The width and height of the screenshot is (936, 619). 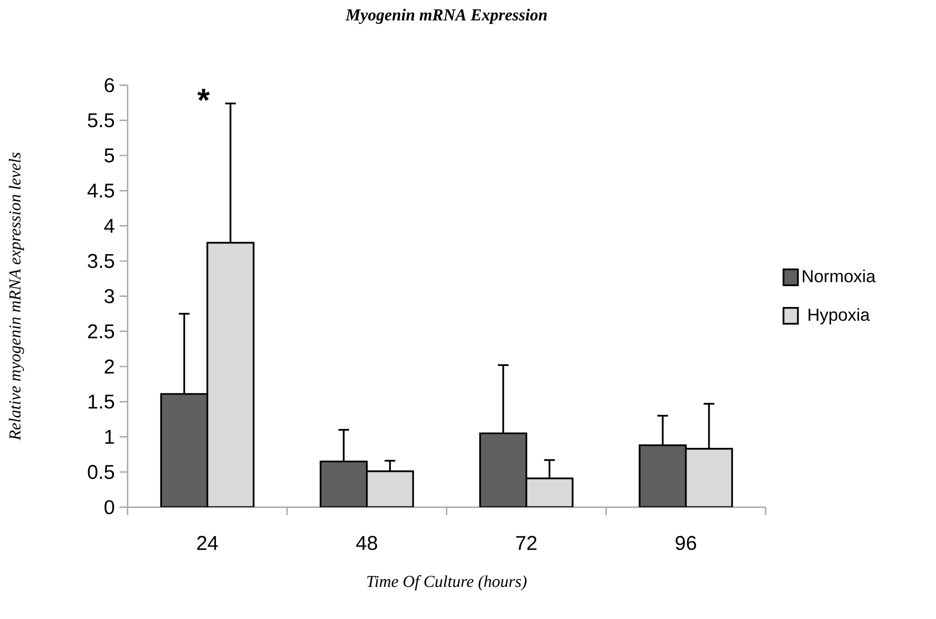 What do you see at coordinates (203, 94) in the screenshot?
I see `annotation: *` at bounding box center [203, 94].